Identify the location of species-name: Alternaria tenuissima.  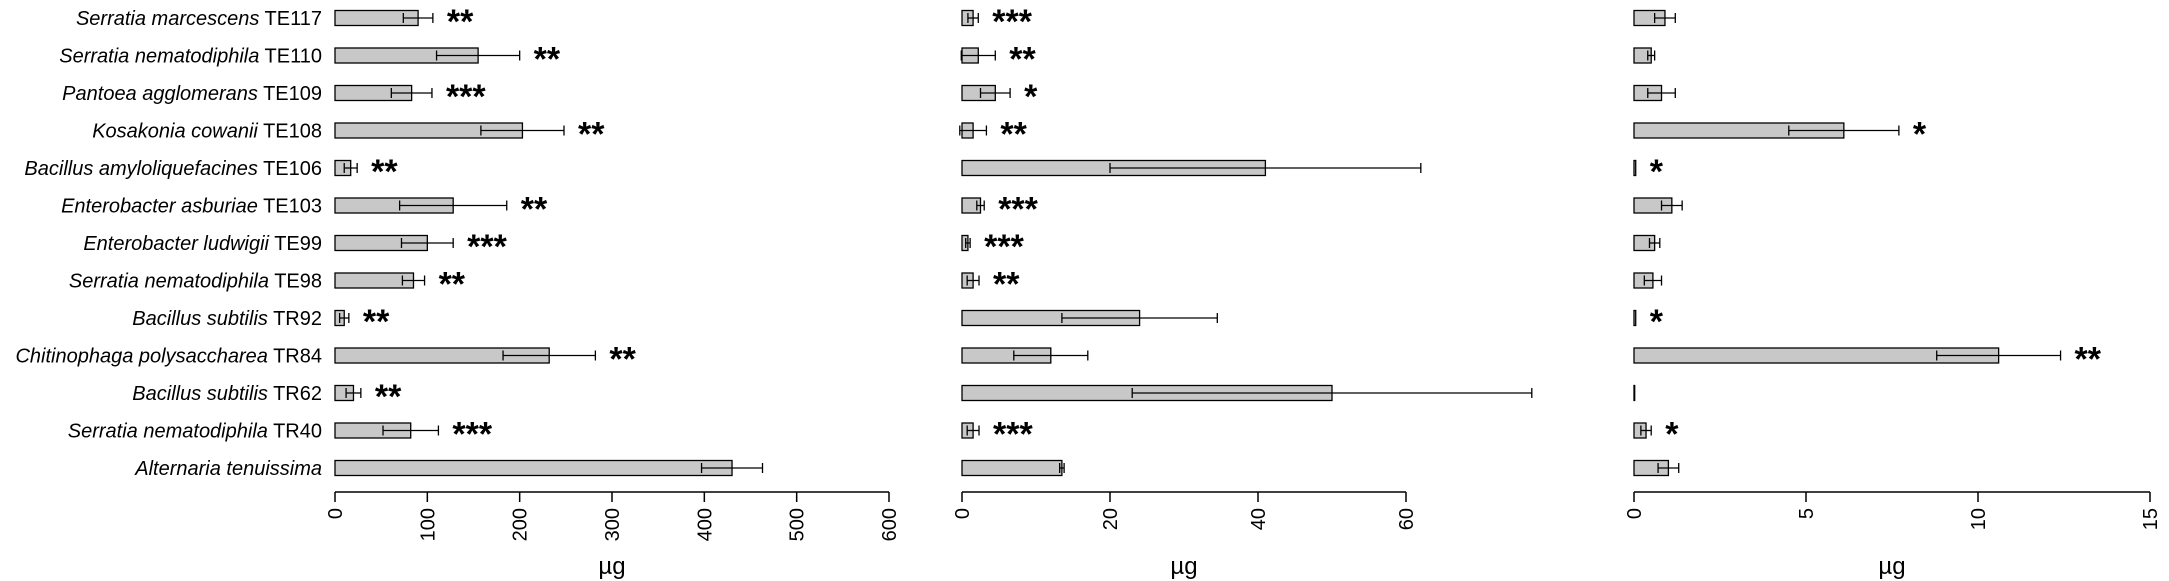
(228, 469).